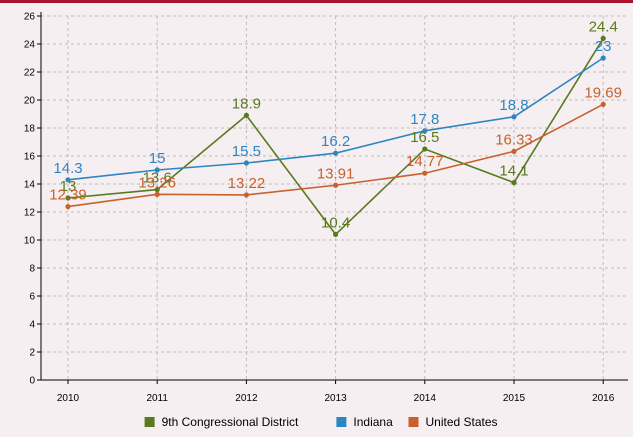 The image size is (633, 437). Describe the element at coordinates (603, 92) in the screenshot. I see `data-label: 19.69` at that location.